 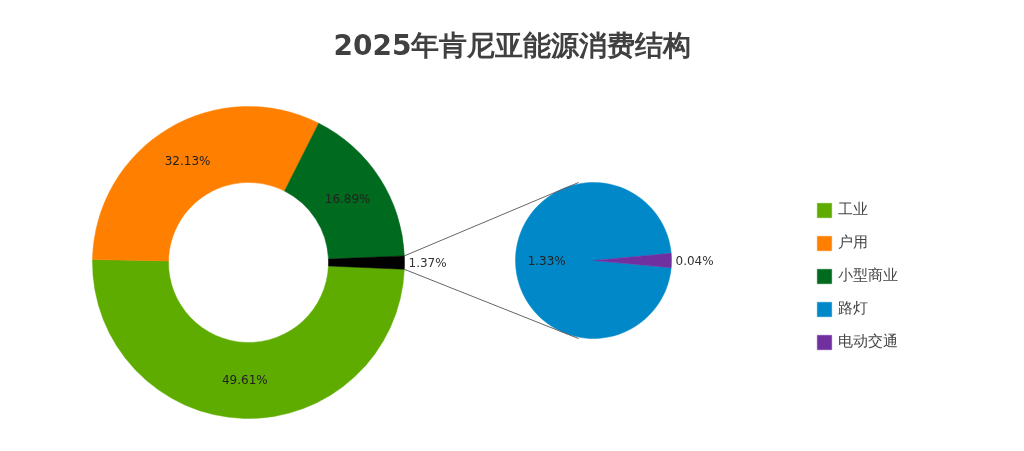 What do you see at coordinates (868, 275) in the screenshot?
I see `legend-label: 小型商业` at bounding box center [868, 275].